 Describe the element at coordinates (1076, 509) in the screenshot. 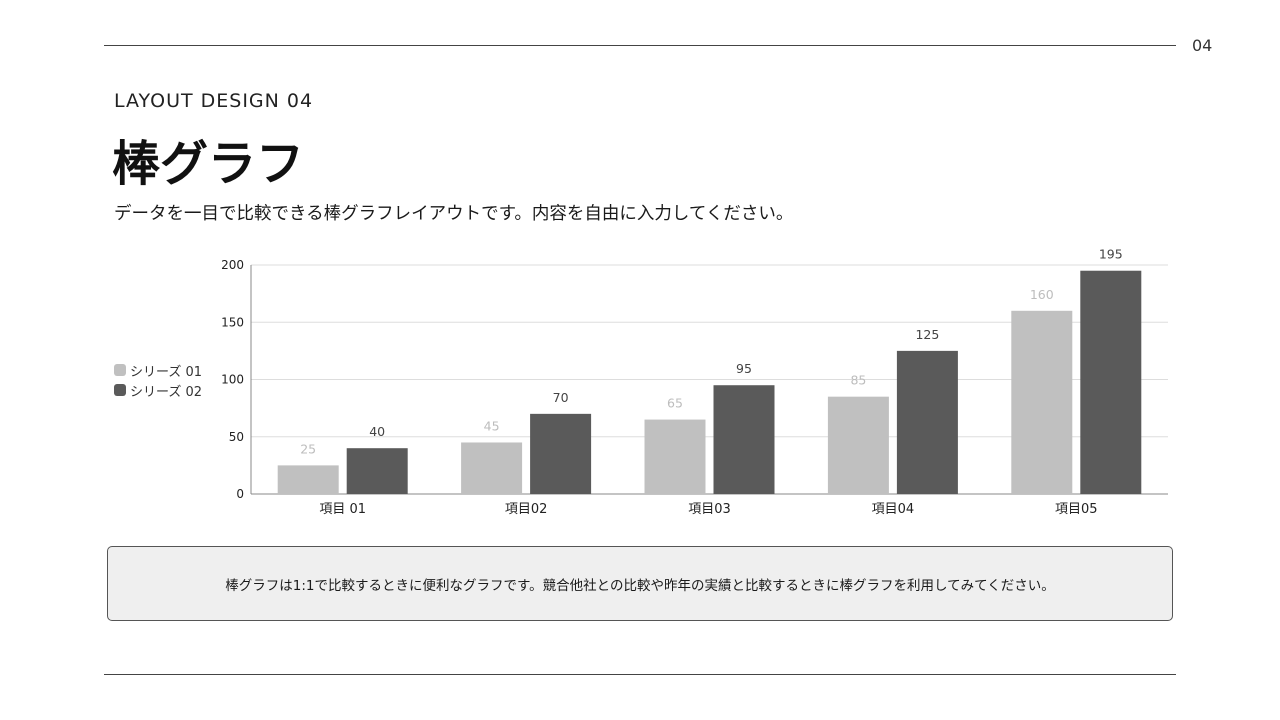

I see `x-category-label-5: 項目05` at that location.